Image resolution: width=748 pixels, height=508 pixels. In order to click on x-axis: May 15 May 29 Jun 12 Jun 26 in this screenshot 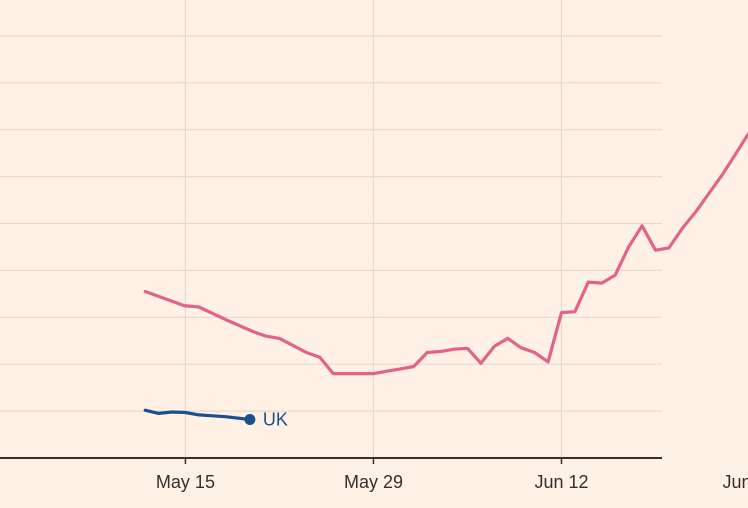, I will do `click(374, 474)`.